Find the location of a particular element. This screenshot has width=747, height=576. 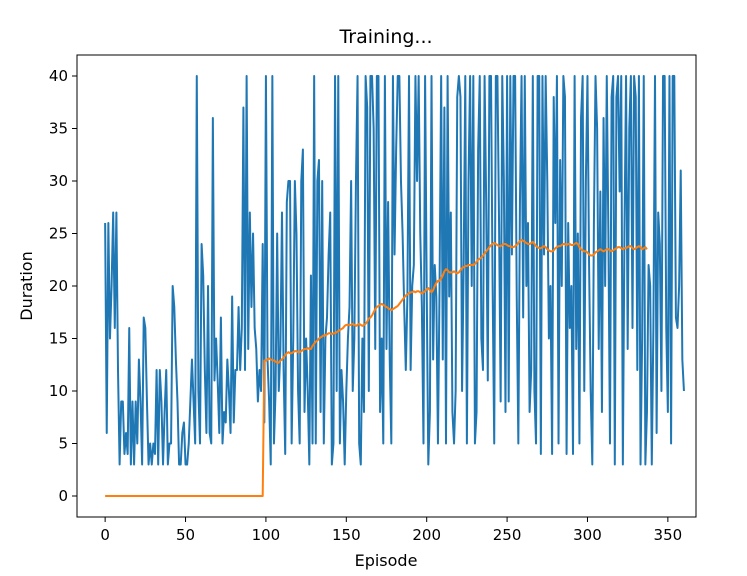

x-tick-label: 100 is located at coordinates (266, 535).